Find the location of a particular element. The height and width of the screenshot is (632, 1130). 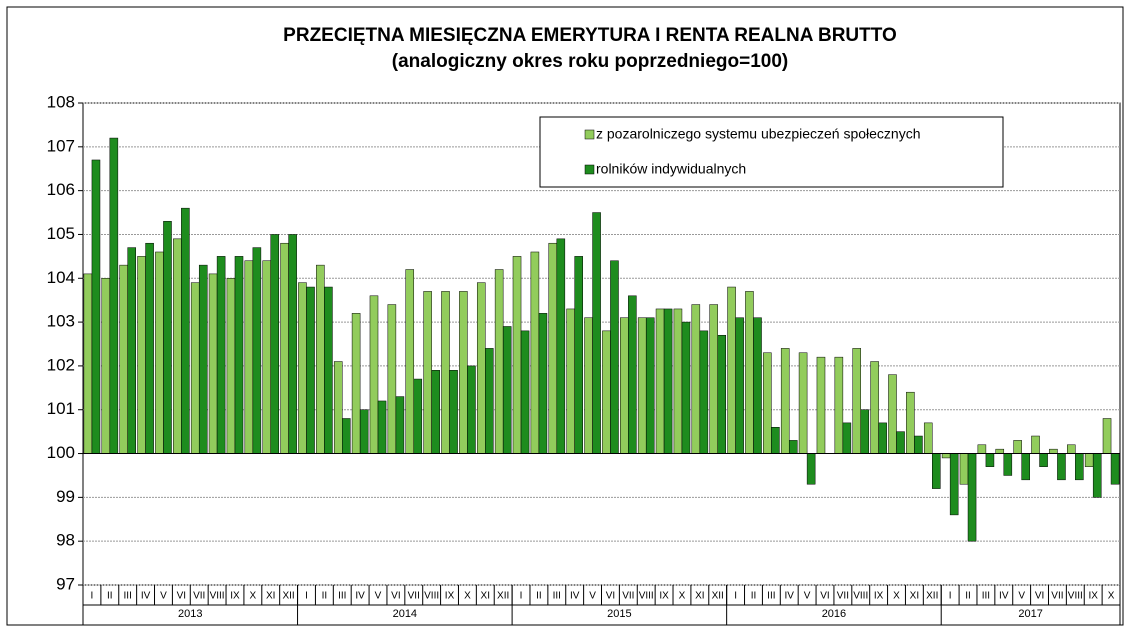

y-tick-label: 102 is located at coordinates (61, 364).